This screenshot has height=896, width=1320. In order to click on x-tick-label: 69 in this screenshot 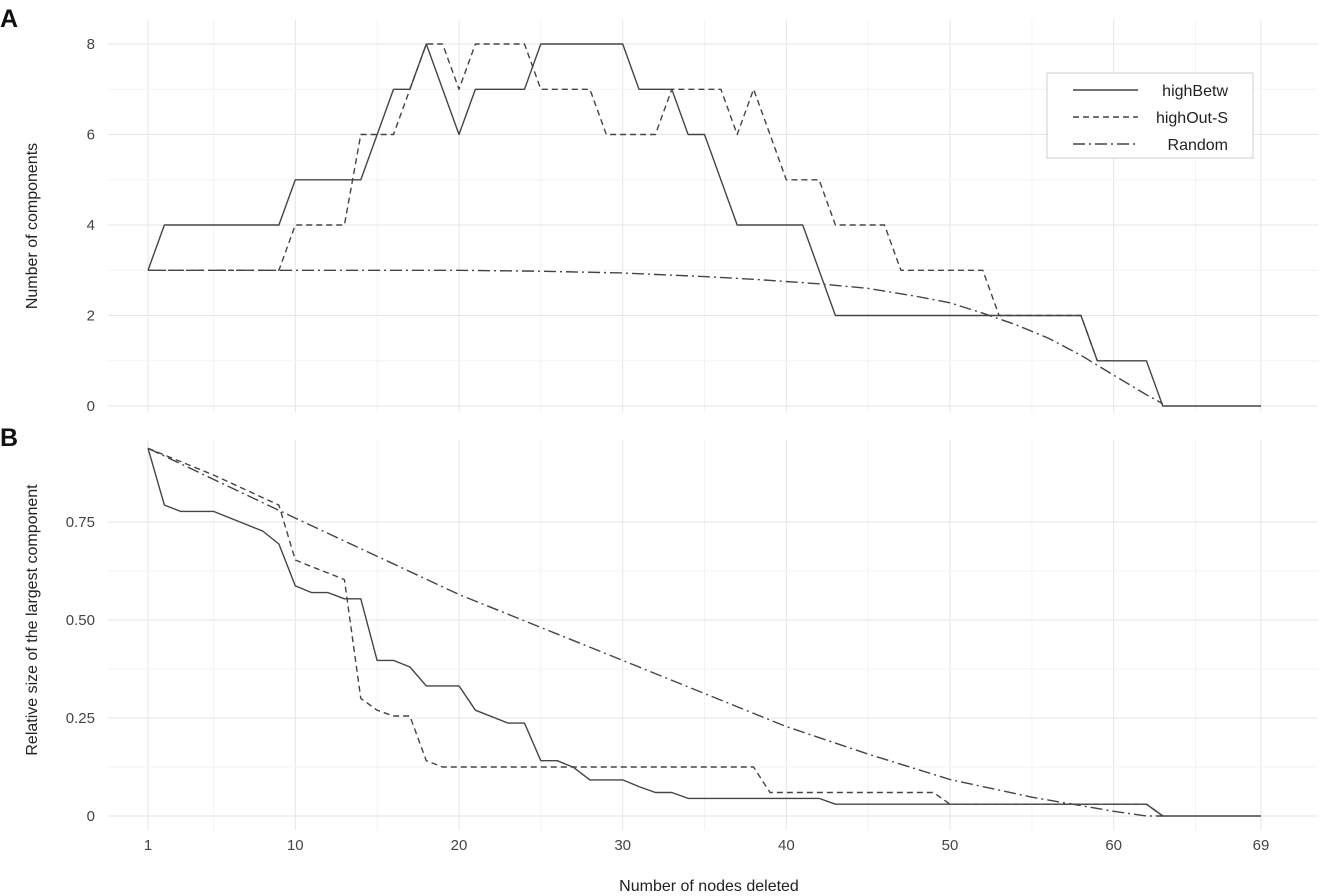, I will do `click(1261, 845)`.